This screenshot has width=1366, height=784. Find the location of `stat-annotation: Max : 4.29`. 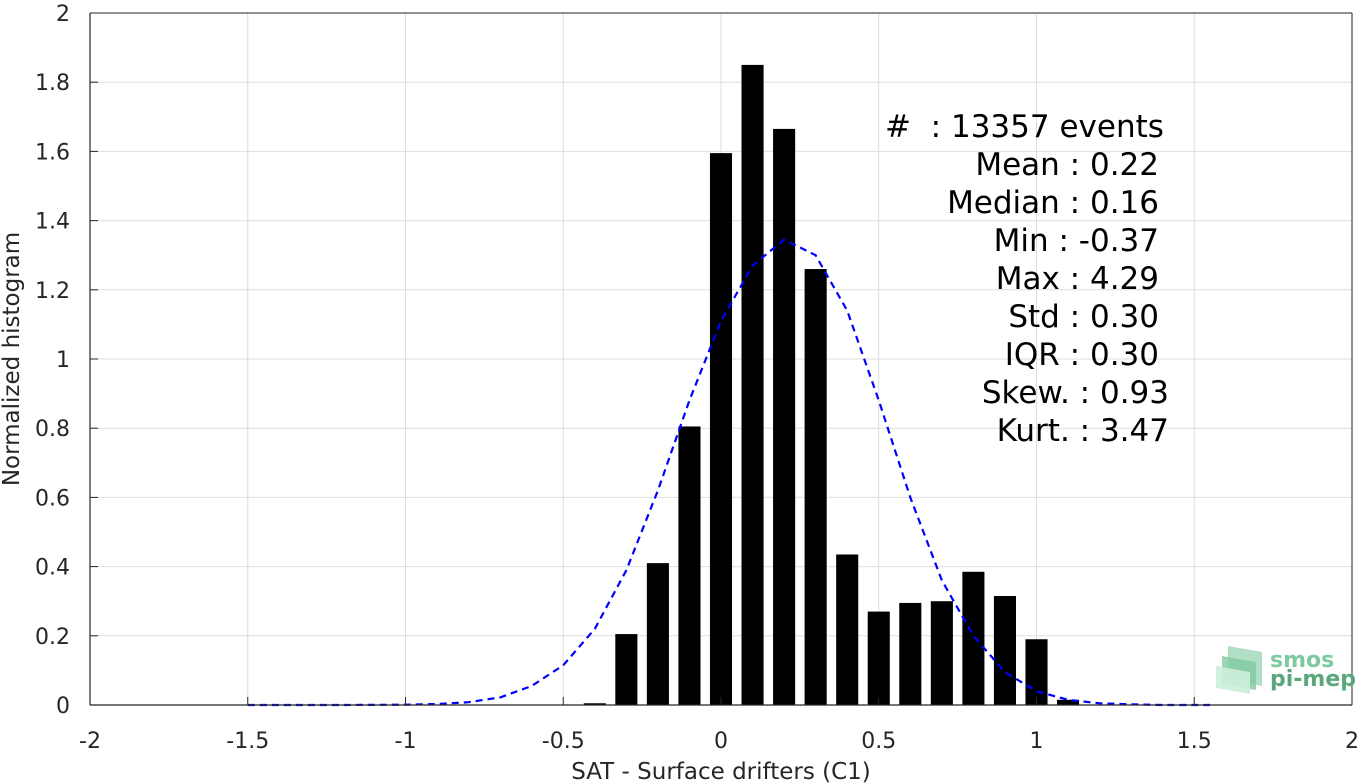

stat-annotation: Max : 4.29 is located at coordinates (1077, 279).